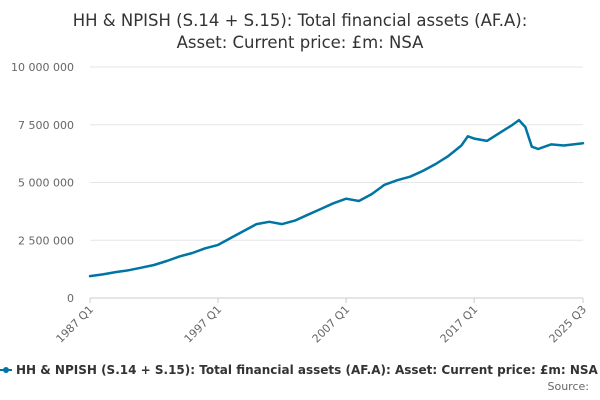 The width and height of the screenshot is (600, 400). What do you see at coordinates (203, 324) in the screenshot?
I see `x-tick-label: 1997 Q1` at bounding box center [203, 324].